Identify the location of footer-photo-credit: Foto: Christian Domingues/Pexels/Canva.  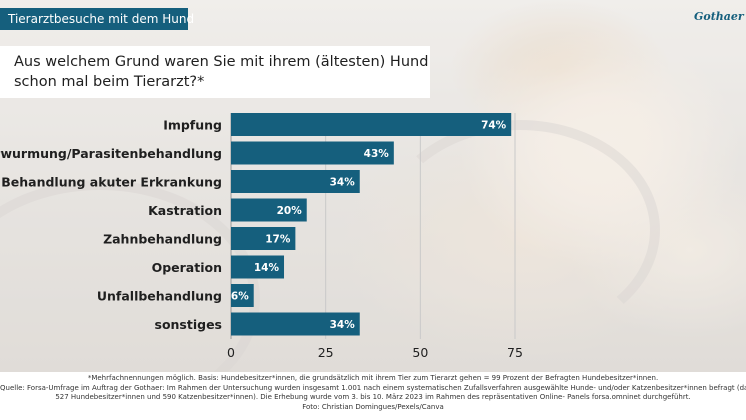
(373, 406).